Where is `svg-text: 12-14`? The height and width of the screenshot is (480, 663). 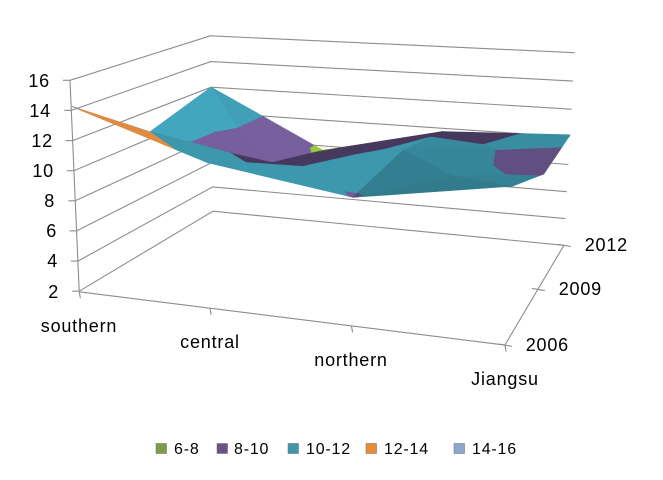 svg-text: 12-14 is located at coordinates (406, 449).